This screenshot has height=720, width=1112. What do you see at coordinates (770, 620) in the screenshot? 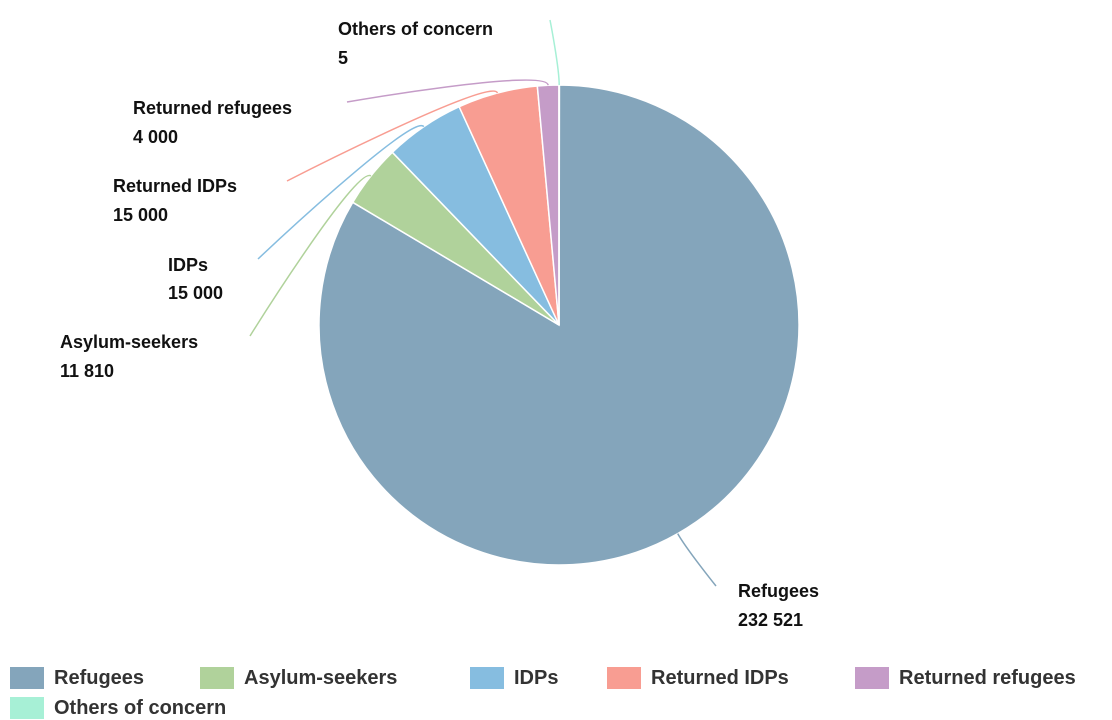
I see `slice-label-value: 232 521` at bounding box center [770, 620].